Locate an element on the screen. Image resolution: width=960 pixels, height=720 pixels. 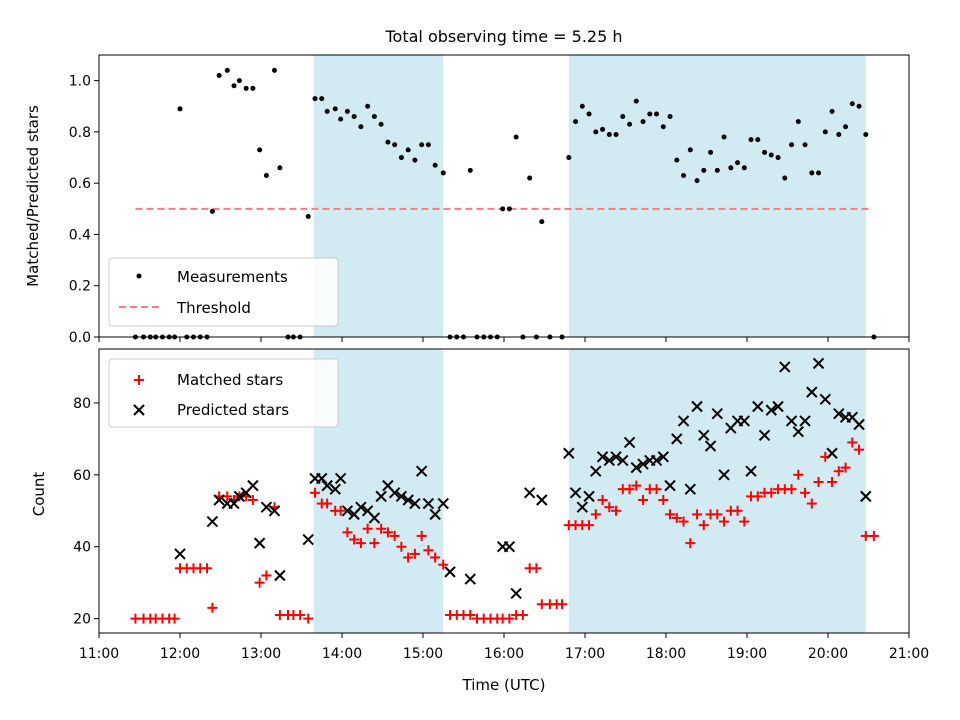
x-tick-label: 12:00 is located at coordinates (180, 654).